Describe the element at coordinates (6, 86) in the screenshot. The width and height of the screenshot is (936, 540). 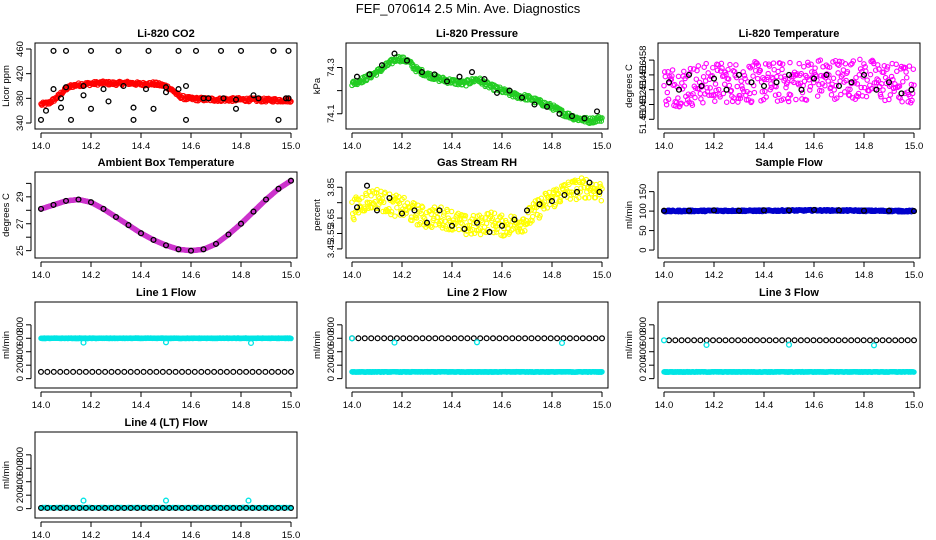
I see `y-axis-label: Licor ppm` at that location.